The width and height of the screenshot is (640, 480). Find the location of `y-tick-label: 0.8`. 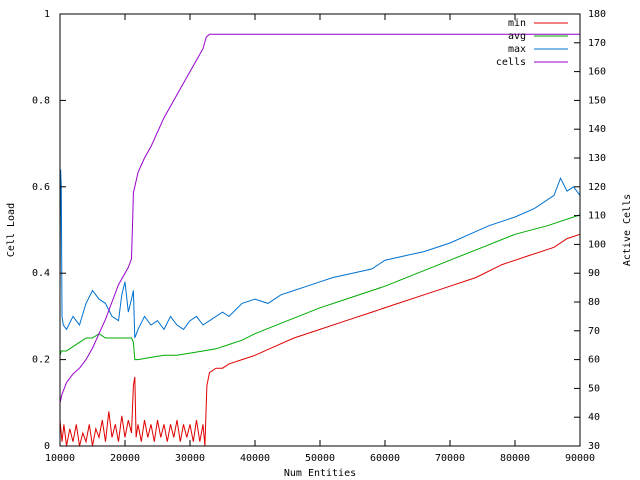

y-tick-label: 0.8 is located at coordinates (41, 100).